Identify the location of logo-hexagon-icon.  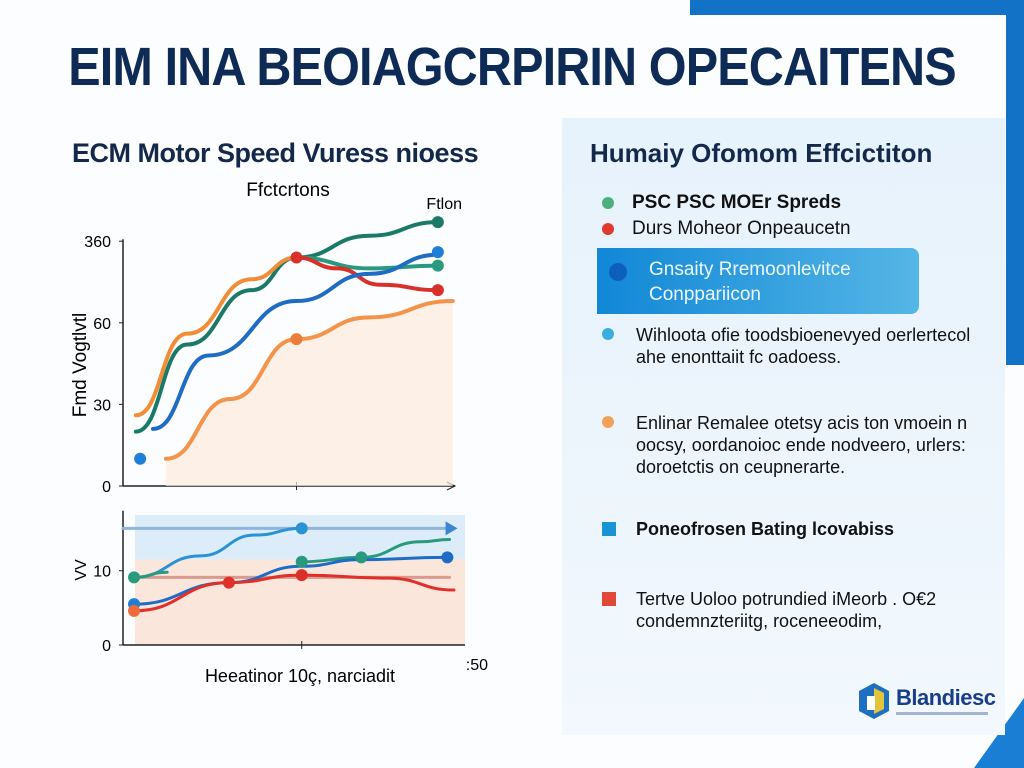
(874, 701).